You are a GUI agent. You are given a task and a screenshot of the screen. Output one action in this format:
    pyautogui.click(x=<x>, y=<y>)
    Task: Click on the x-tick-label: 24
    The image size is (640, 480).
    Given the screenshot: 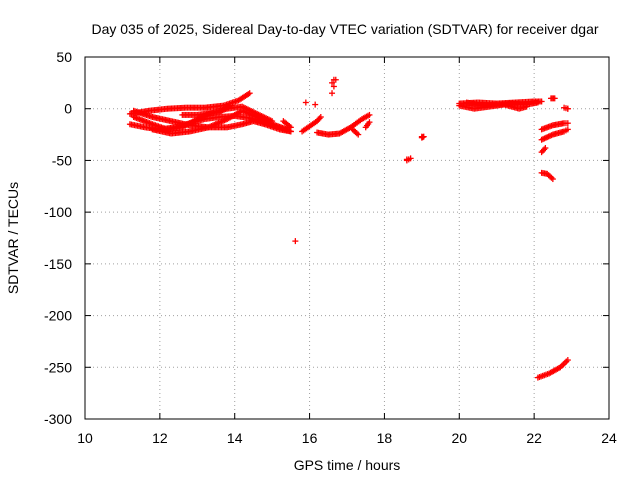 What is the action you would take?
    pyautogui.click(x=609, y=438)
    